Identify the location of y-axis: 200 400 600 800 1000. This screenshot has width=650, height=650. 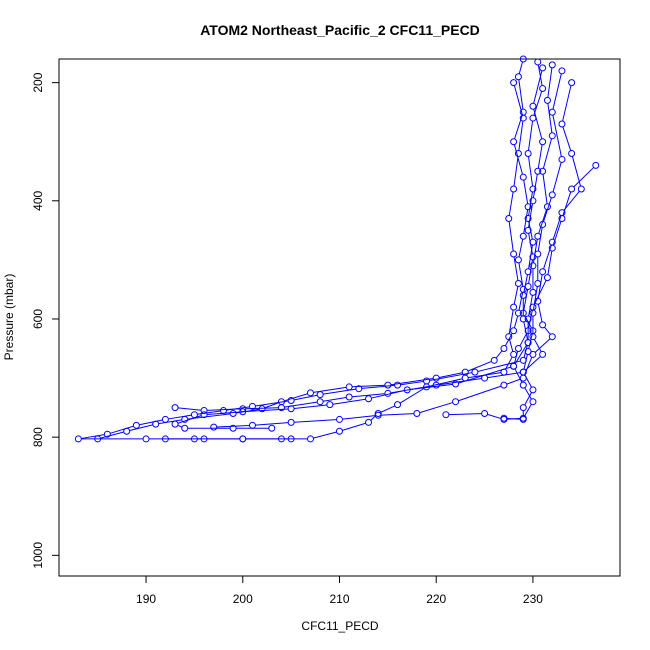
(45, 320).